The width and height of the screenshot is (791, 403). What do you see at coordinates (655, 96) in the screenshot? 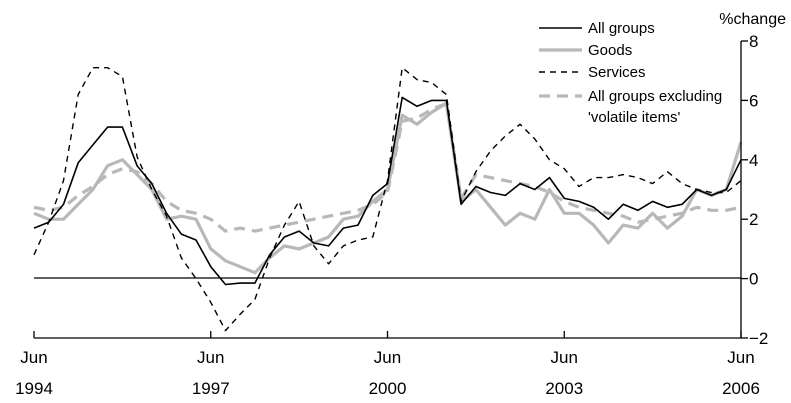
I see `legend-label: All groups excluding` at bounding box center [655, 96].